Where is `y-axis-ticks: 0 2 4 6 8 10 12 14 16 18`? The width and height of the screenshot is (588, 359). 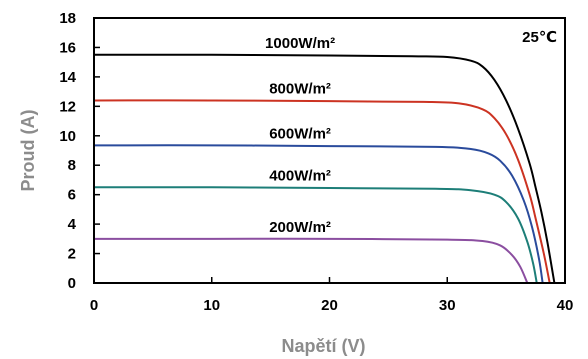 y-axis-ticks: 0 2 4 6 8 10 12 14 16 18 is located at coordinates (79, 151).